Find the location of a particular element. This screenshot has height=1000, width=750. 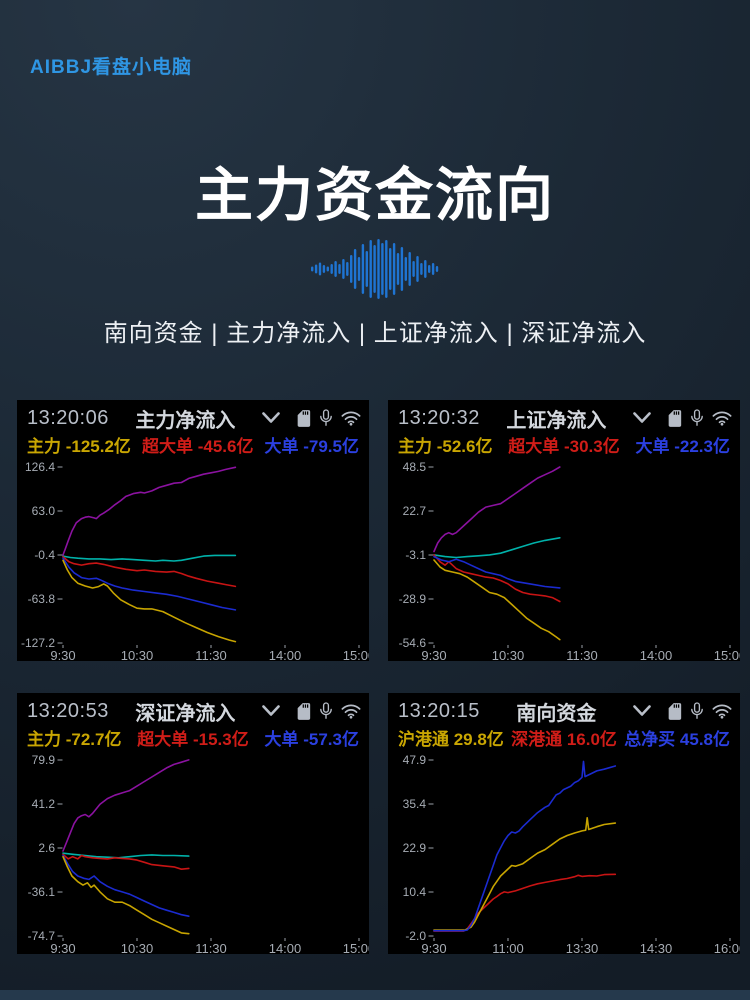

panel-time: 13:20:15 is located at coordinates (439, 710).